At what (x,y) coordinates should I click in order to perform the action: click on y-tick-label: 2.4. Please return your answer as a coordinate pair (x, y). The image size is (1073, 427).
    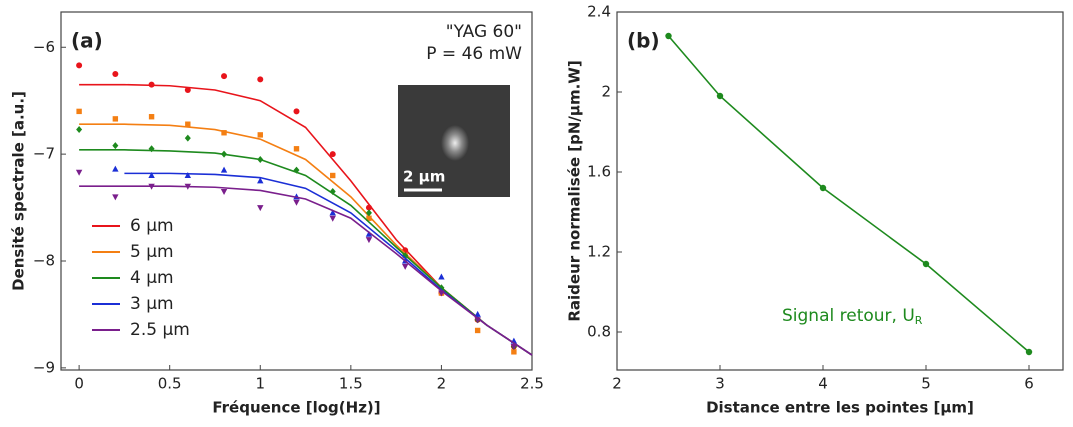
    Looking at the image, I should click on (599, 12).